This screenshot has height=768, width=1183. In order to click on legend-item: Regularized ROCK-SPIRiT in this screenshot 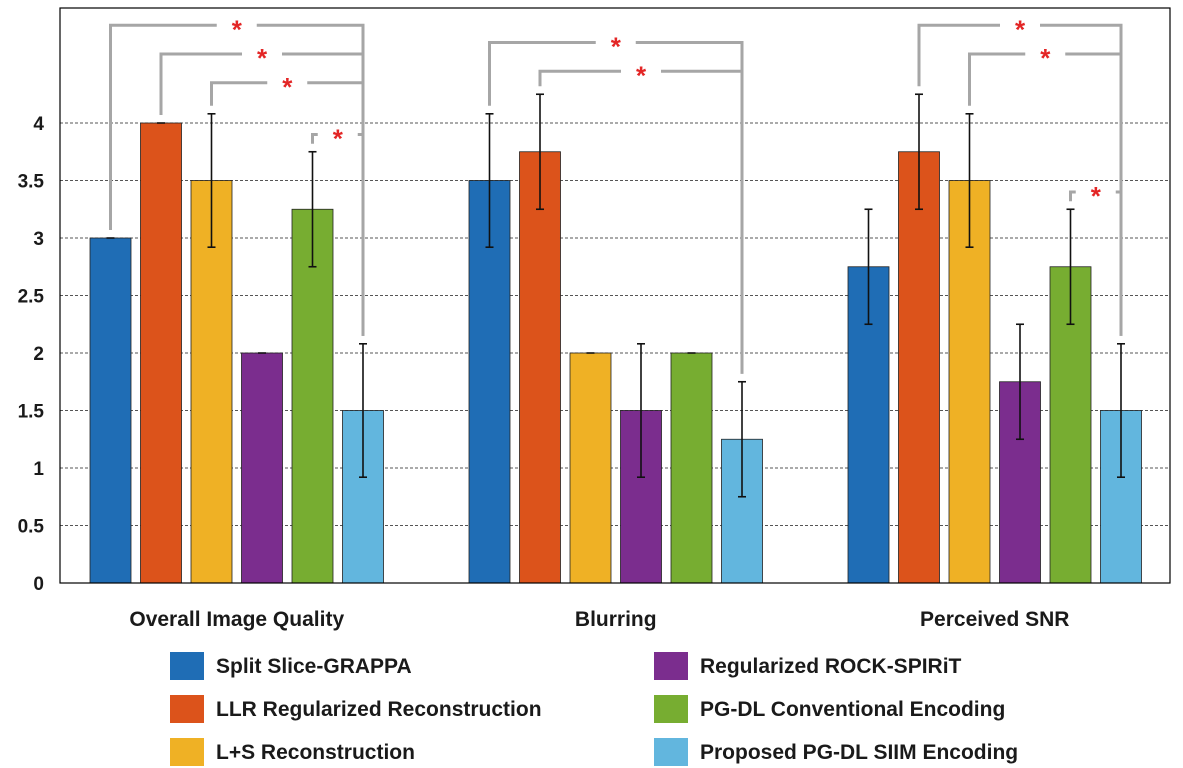, I will do `click(808, 666)`.